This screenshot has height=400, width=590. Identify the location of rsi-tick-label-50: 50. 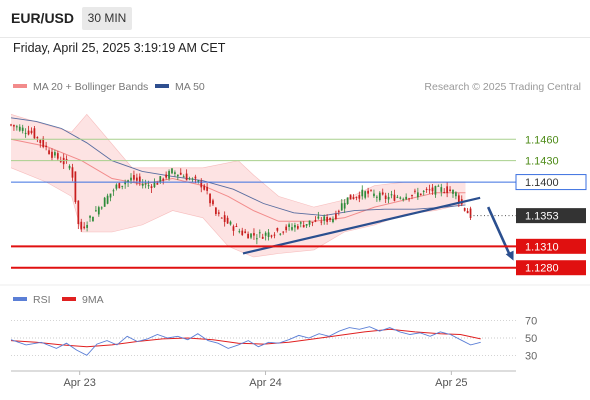
(531, 339).